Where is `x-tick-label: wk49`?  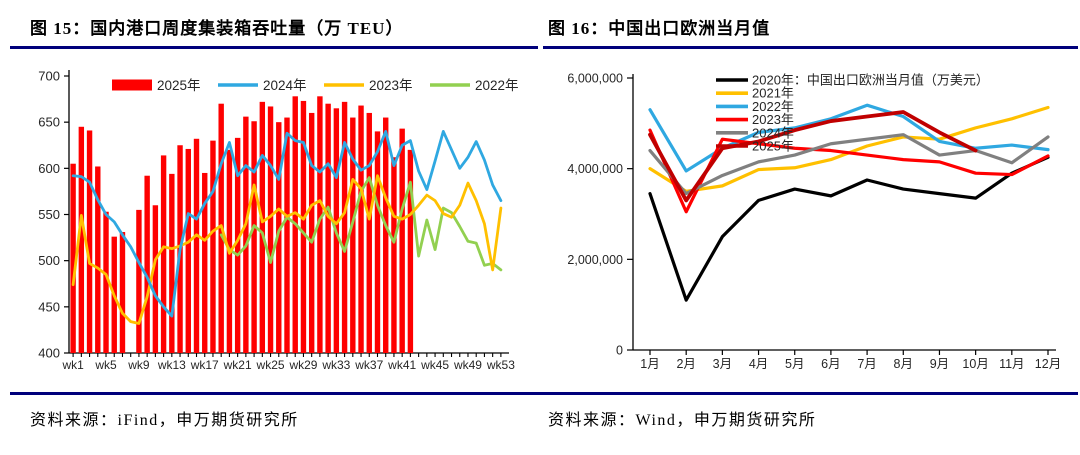 x-tick-label: wk49 is located at coordinates (467, 365).